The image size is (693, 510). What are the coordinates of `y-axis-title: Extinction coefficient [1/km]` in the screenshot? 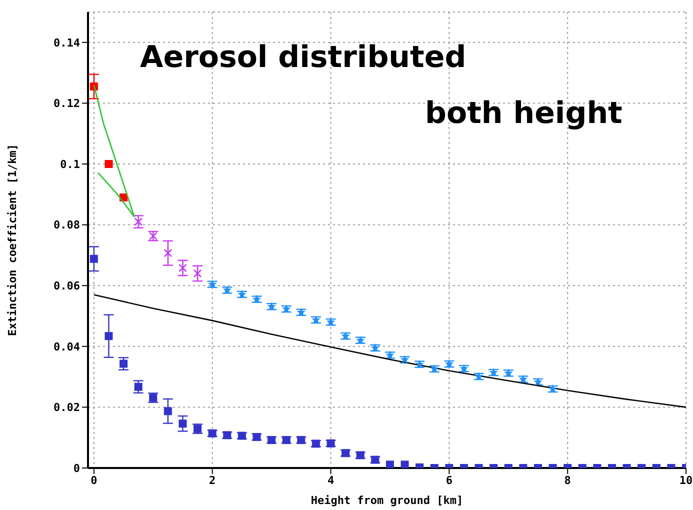 It's located at (12, 240).